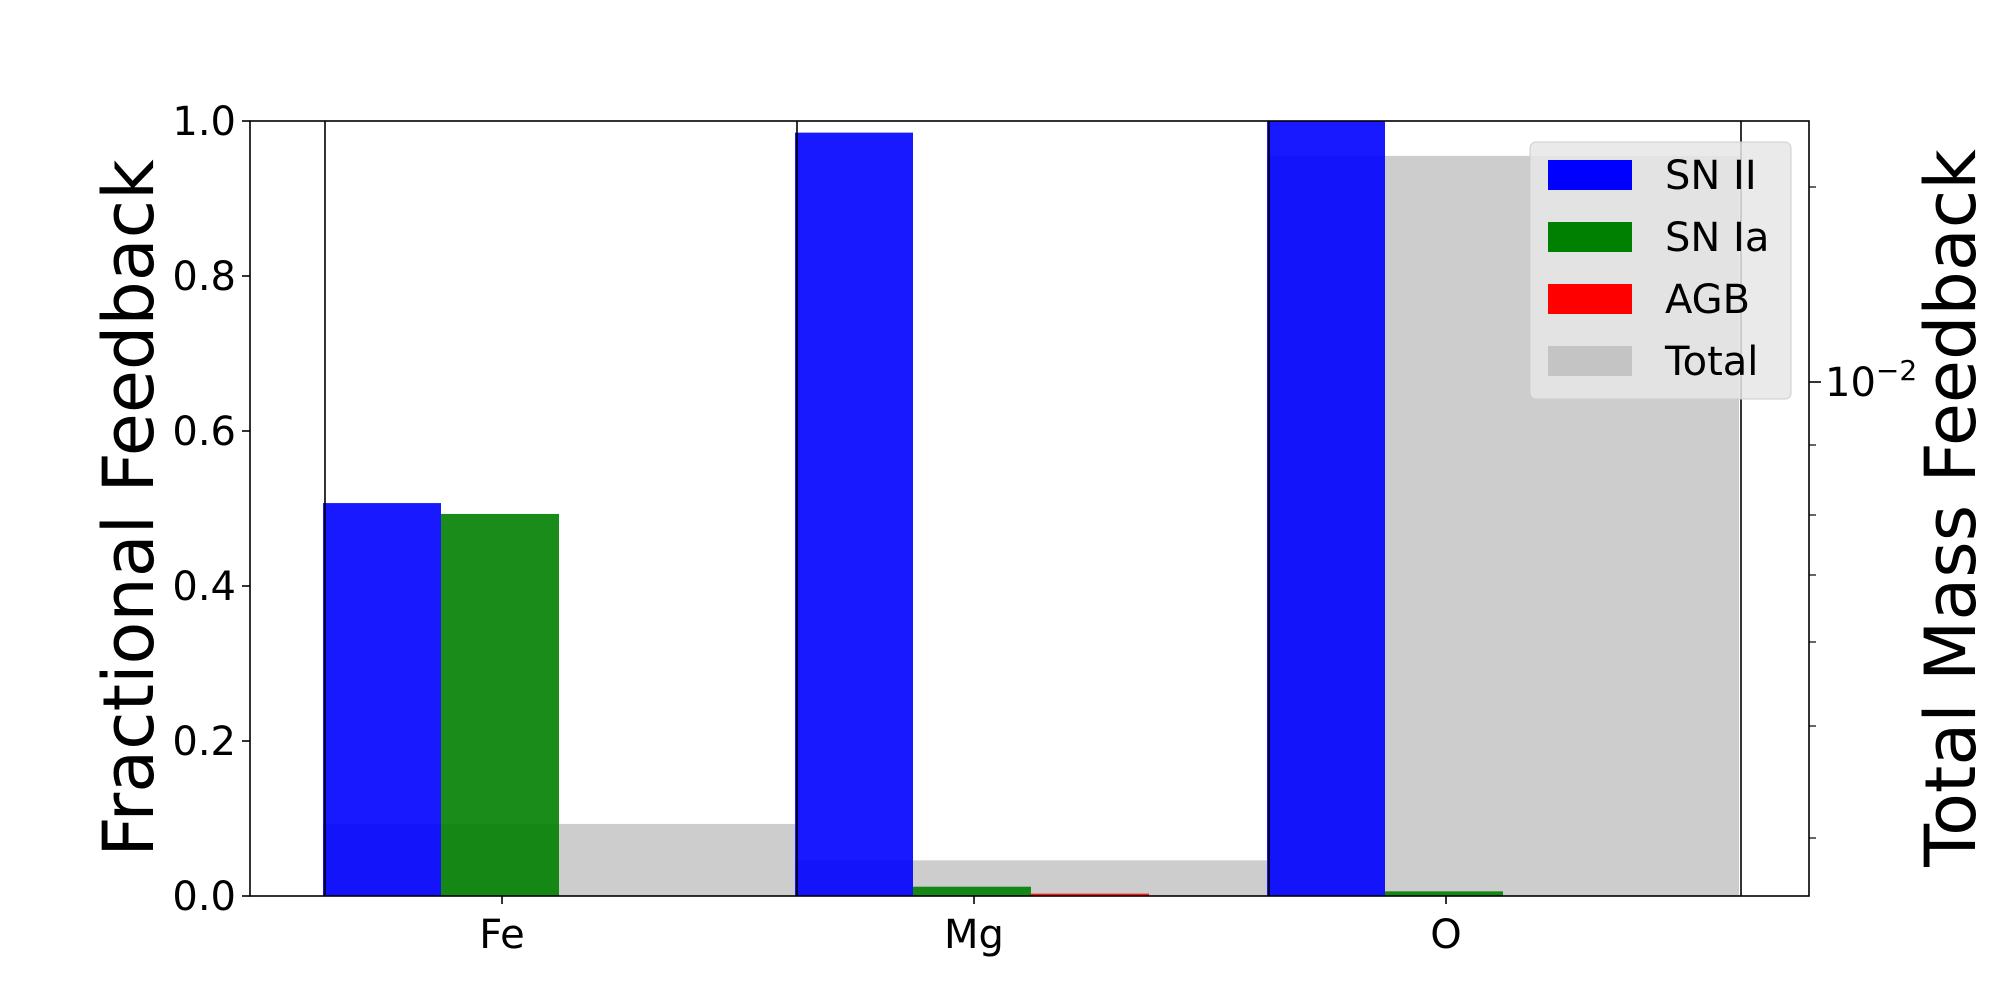 Image resolution: width=2000 pixels, height=1000 pixels. I want to click on x-tick-label-fe: Fe, so click(501, 935).